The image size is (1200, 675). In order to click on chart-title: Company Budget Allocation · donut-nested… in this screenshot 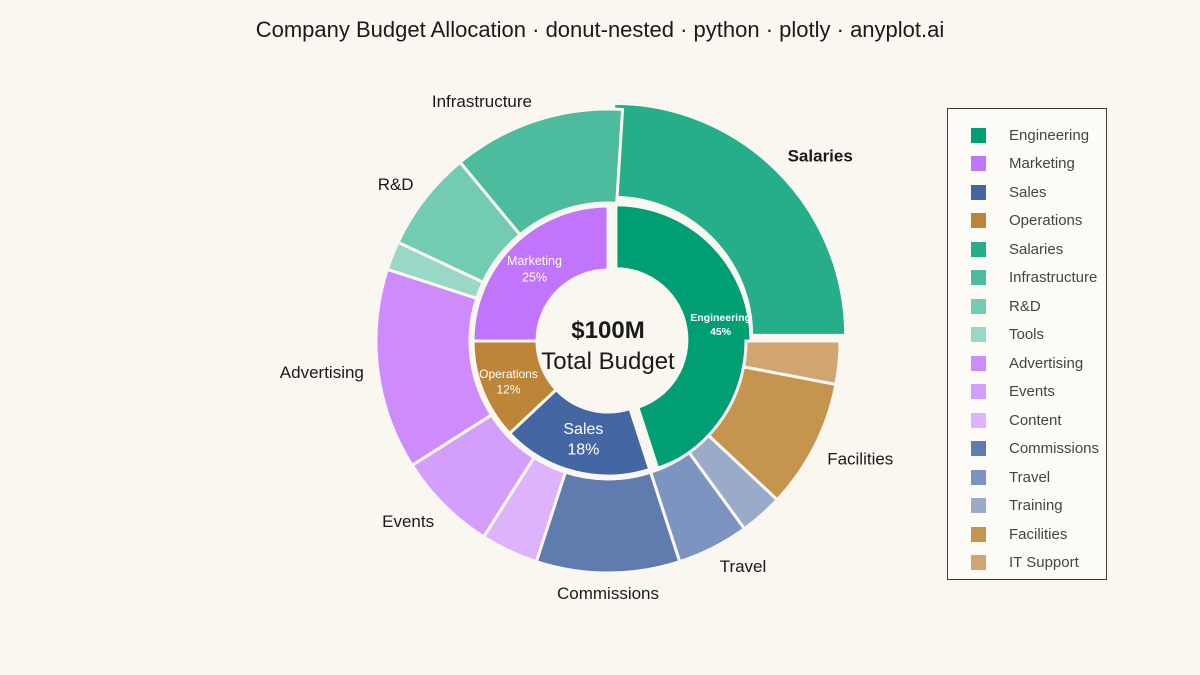, I will do `click(600, 29)`.